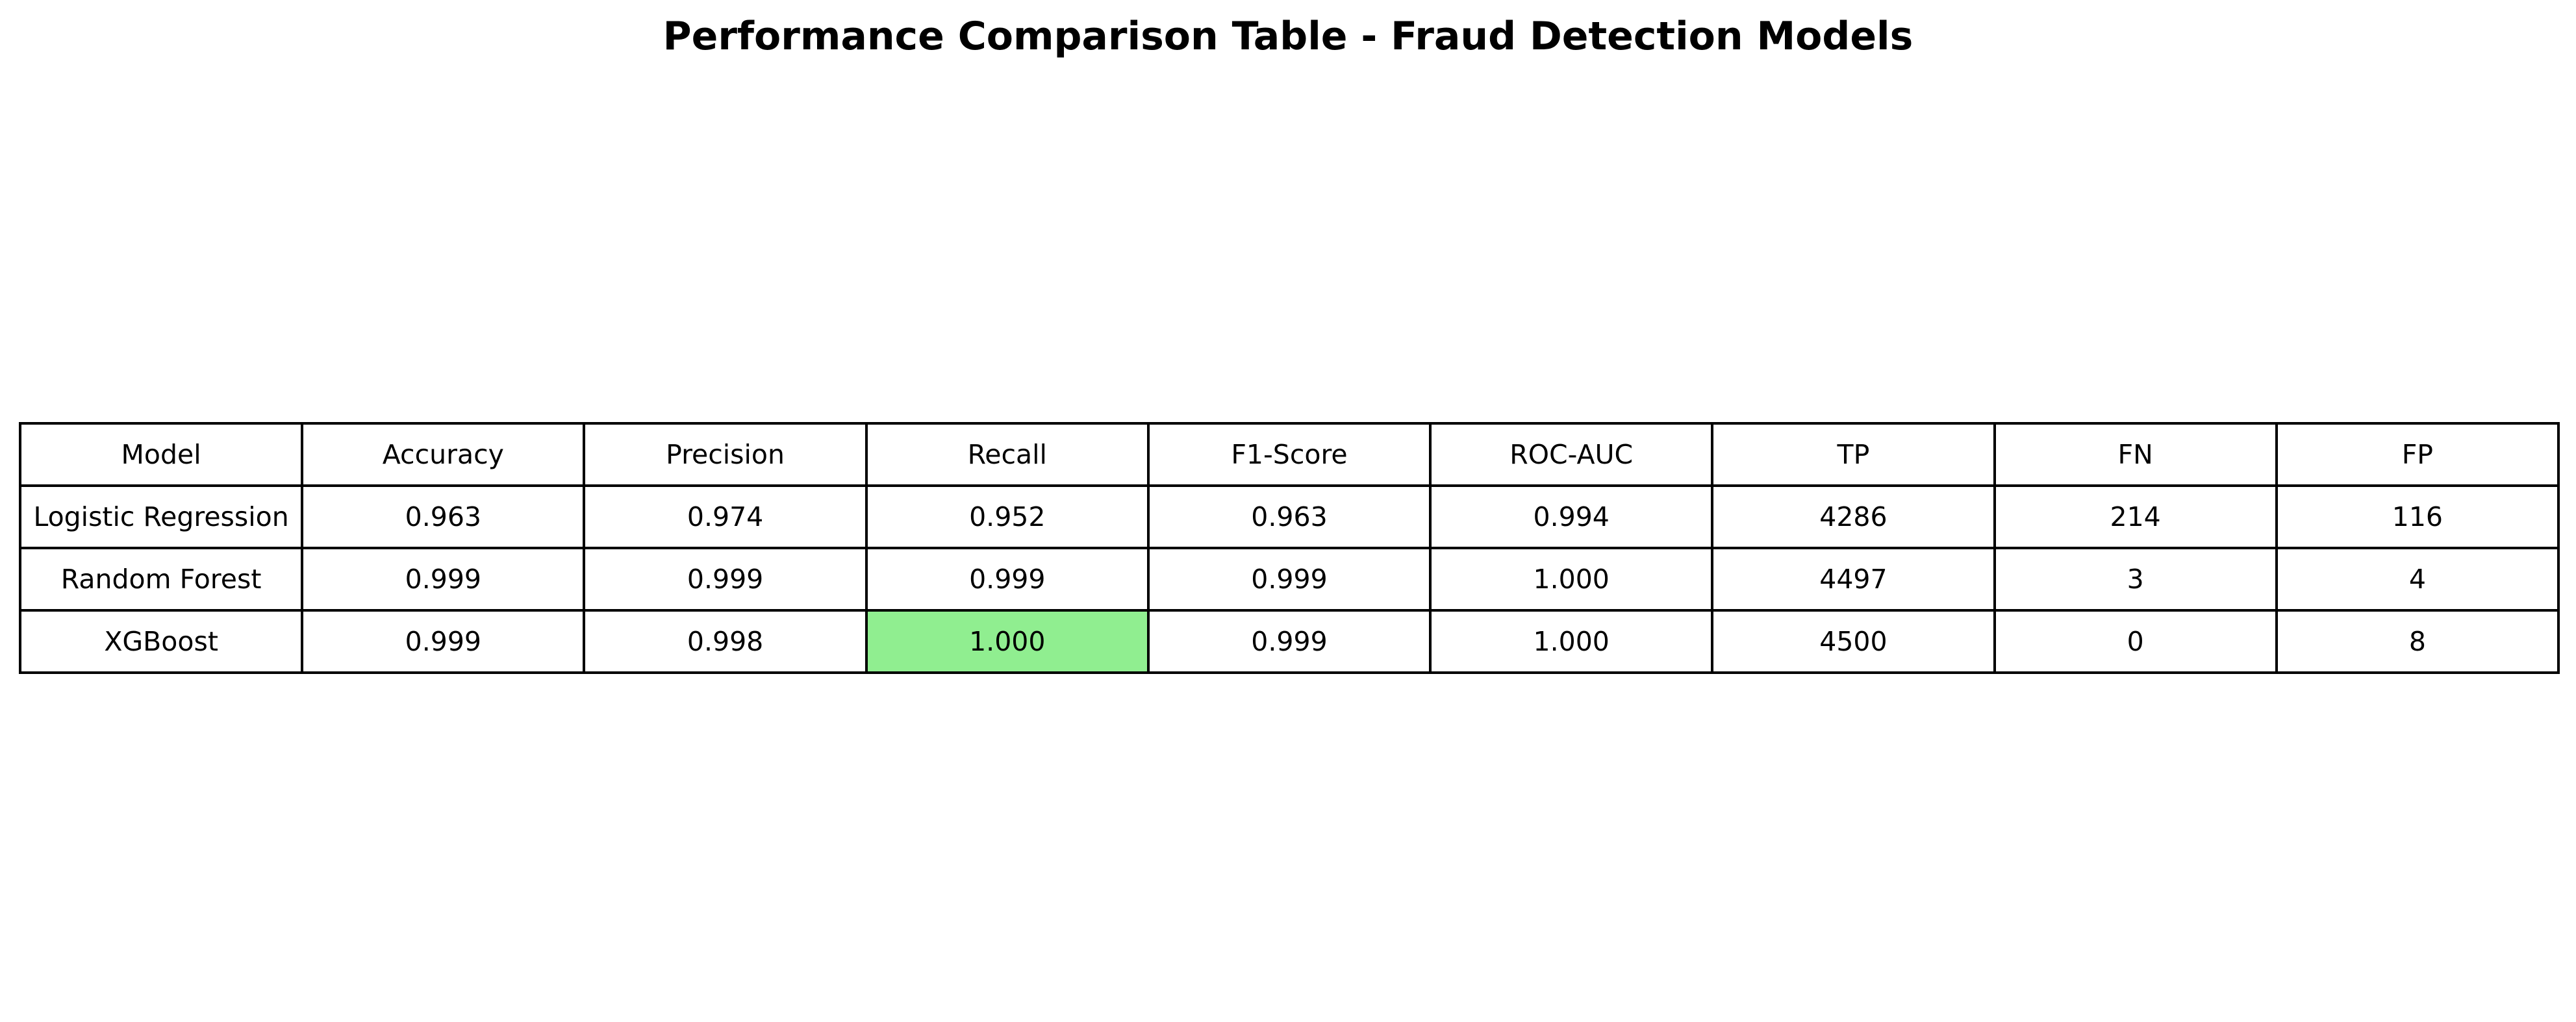  Describe the element at coordinates (444, 454) in the screenshot. I see `header-accuracy: Accuracy` at that location.